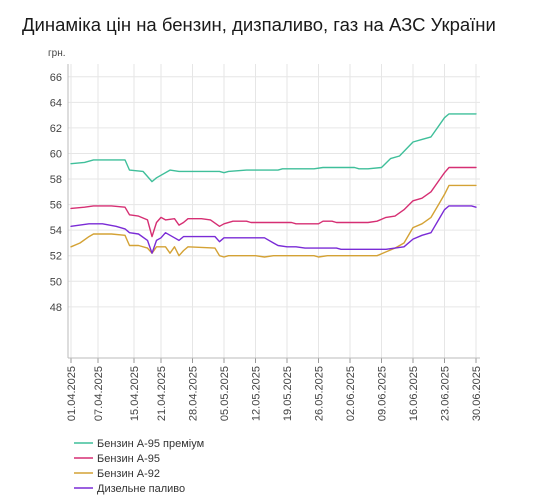 The width and height of the screenshot is (555, 500). Describe the element at coordinates (225, 393) in the screenshot. I see `x-tick-label: 05.05.2025` at that location.